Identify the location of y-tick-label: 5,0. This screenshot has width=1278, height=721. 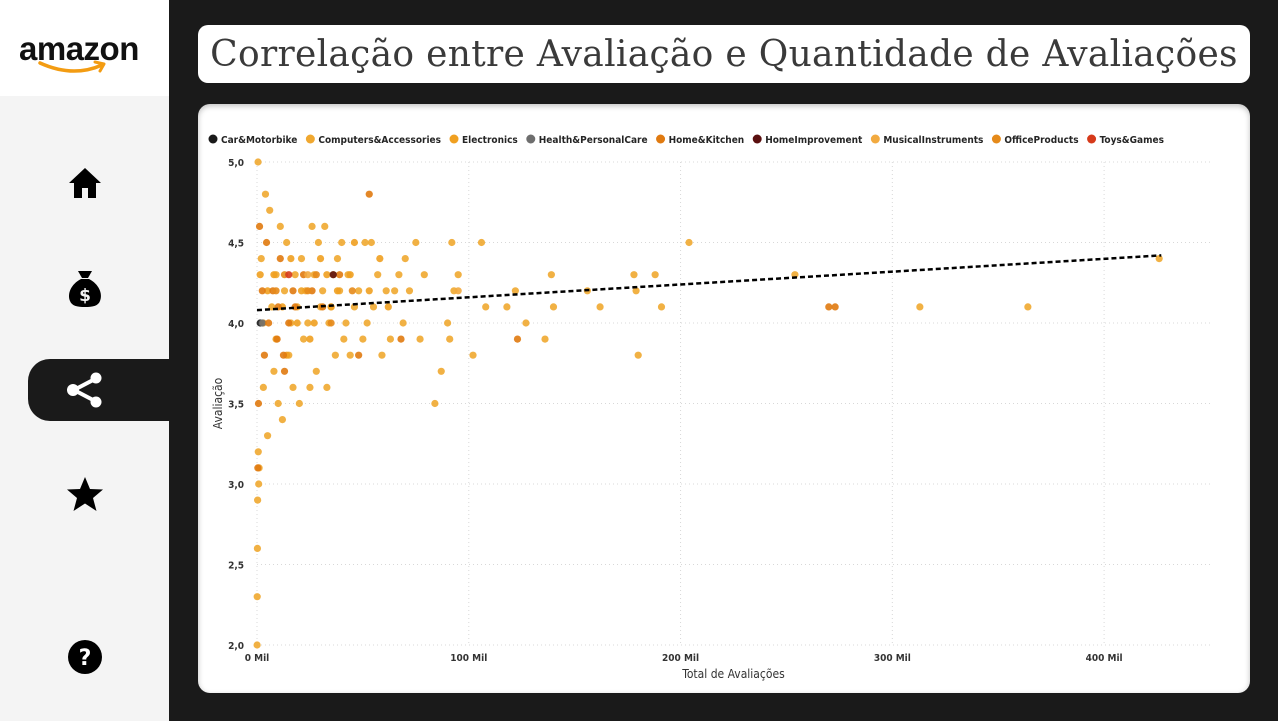
(236, 163).